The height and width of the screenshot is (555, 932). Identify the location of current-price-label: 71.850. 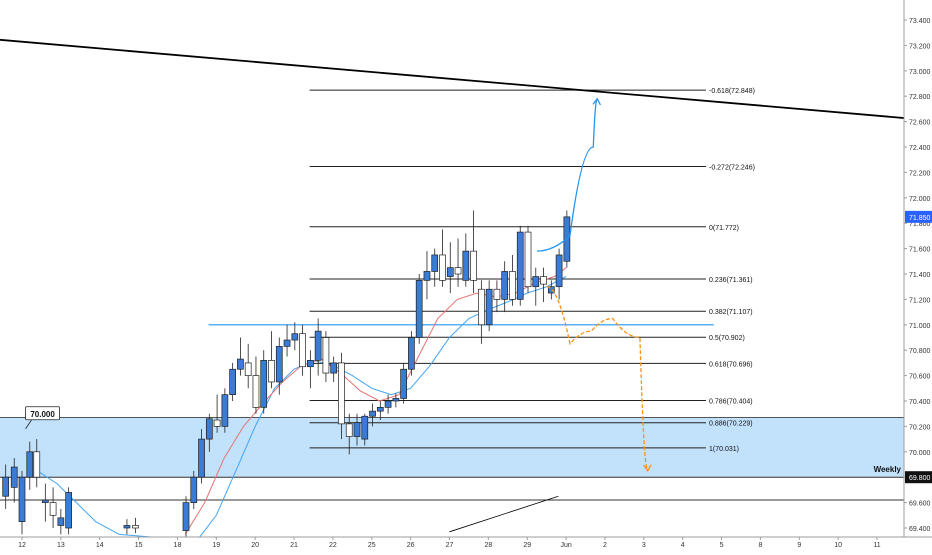
(920, 218).